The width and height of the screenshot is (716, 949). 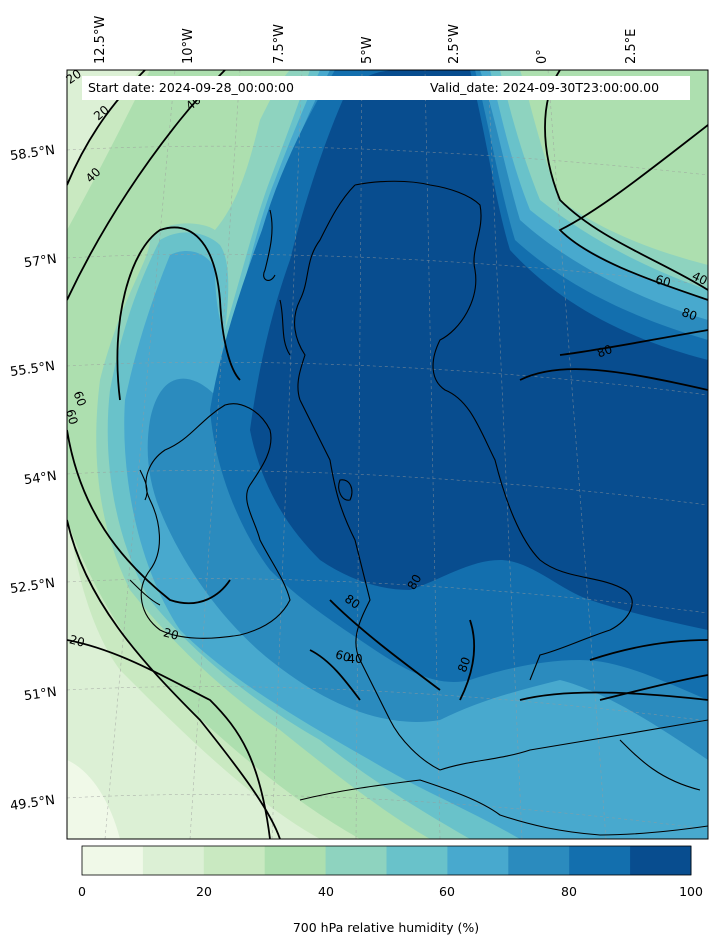 What do you see at coordinates (191, 87) in the screenshot?
I see `start-date-label: Start date: 2024-09-28_00:00:00` at bounding box center [191, 87].